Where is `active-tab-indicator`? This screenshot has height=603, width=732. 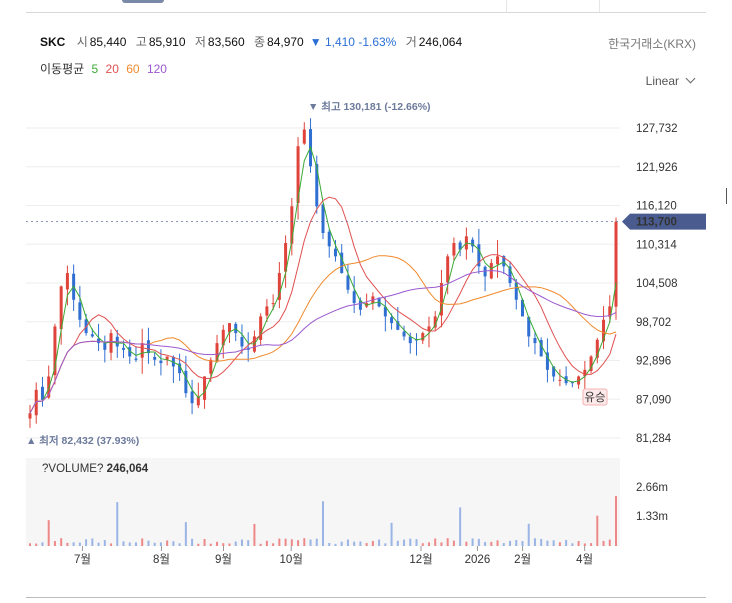
active-tab-indicator is located at coordinates (143, 1).